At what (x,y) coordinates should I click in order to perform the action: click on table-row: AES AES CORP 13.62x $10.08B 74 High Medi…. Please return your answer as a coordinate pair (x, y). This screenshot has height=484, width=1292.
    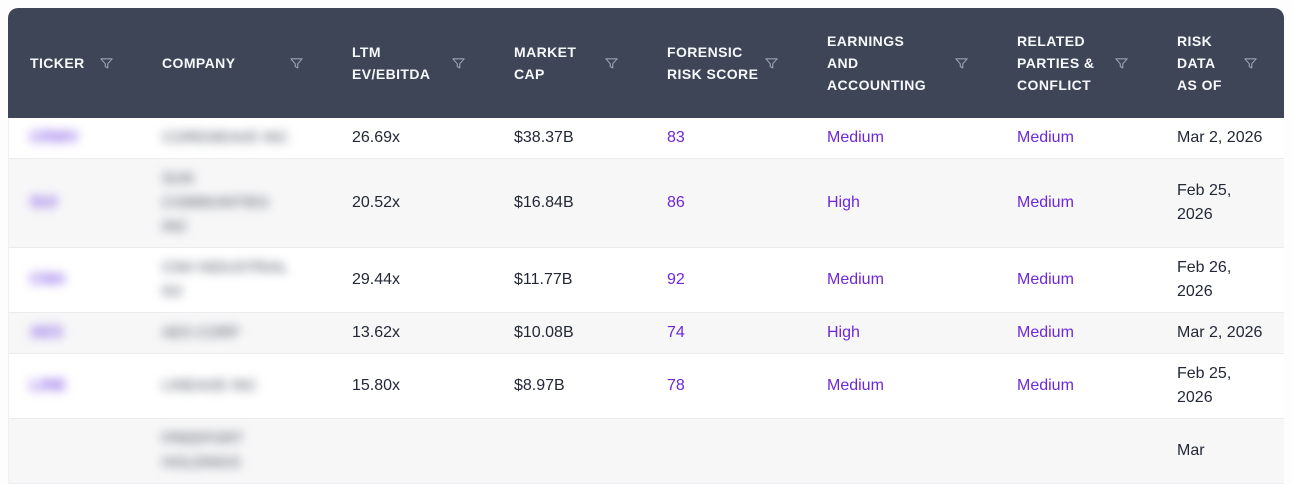
    Looking at the image, I should click on (646, 333).